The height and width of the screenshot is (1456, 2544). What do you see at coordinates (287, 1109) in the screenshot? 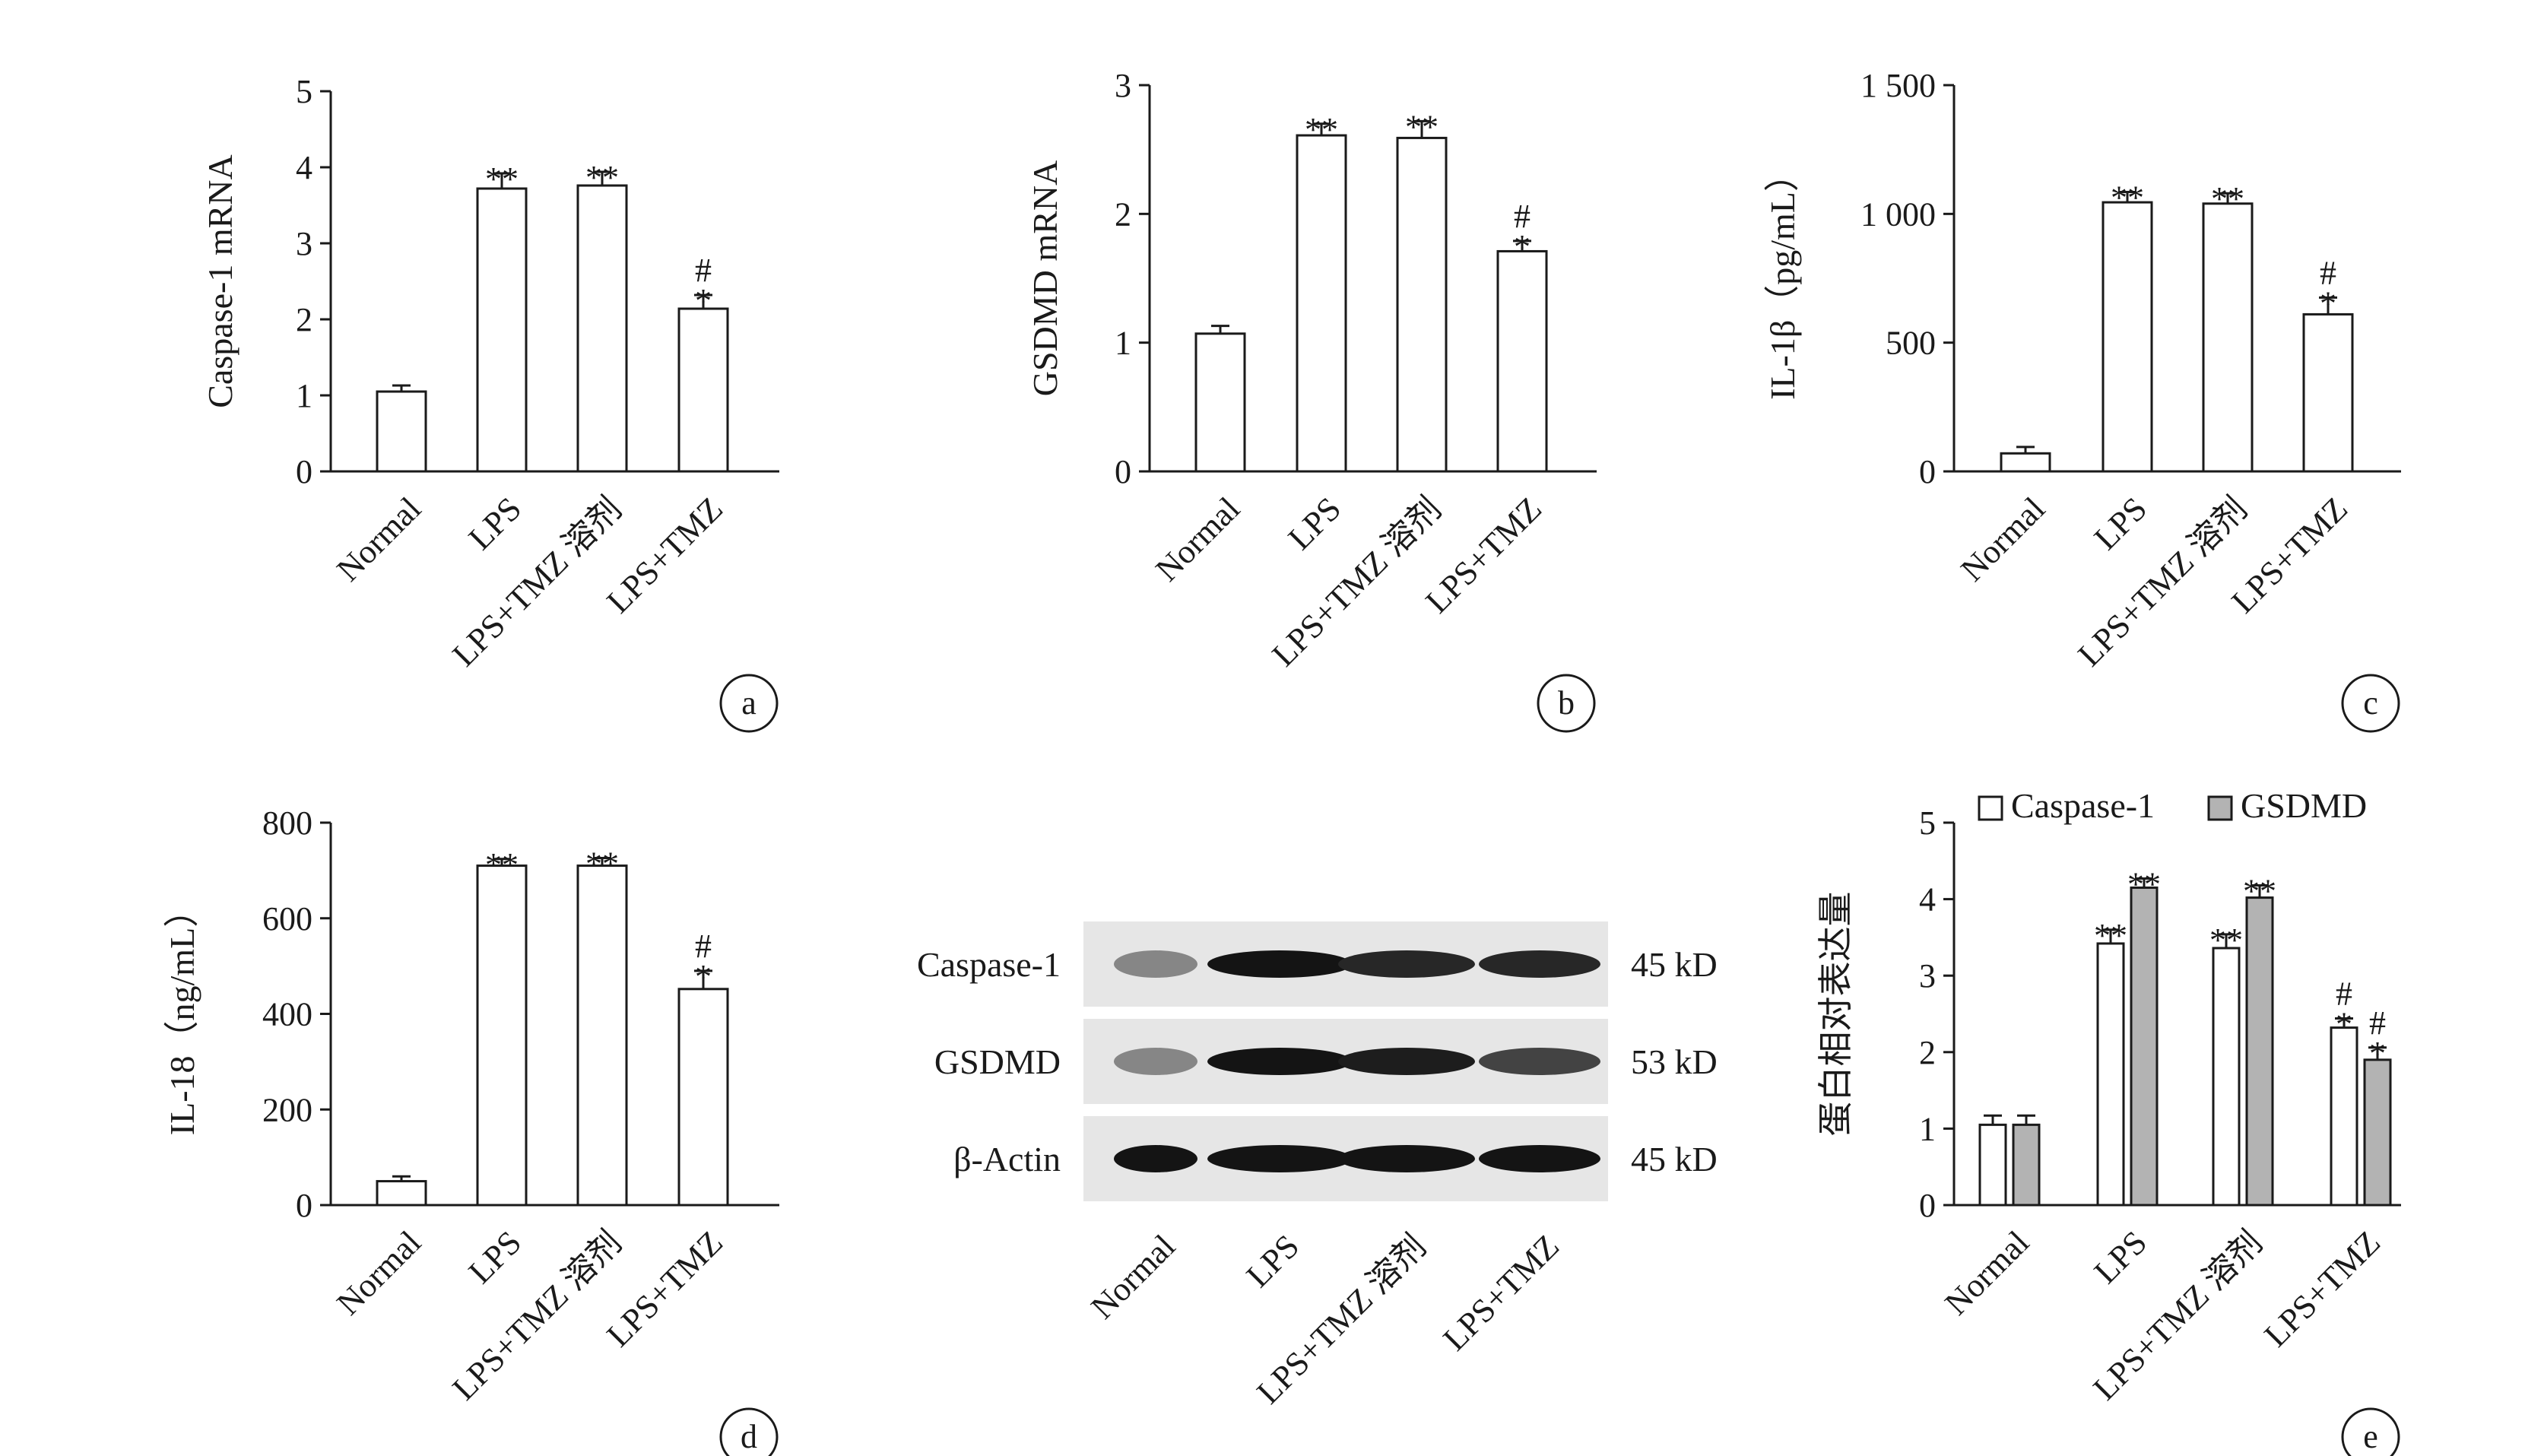
I see `y-tick-label: 200` at bounding box center [287, 1109].